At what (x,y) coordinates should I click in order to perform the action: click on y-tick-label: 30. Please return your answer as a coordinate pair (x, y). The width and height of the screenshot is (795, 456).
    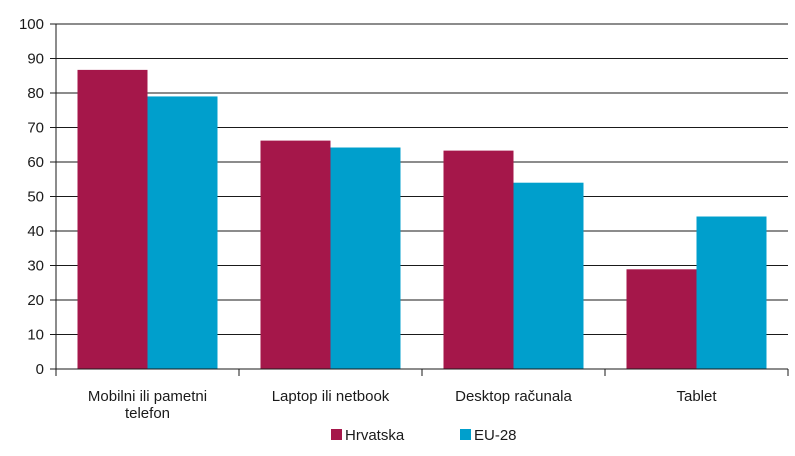
    Looking at the image, I should click on (35, 266).